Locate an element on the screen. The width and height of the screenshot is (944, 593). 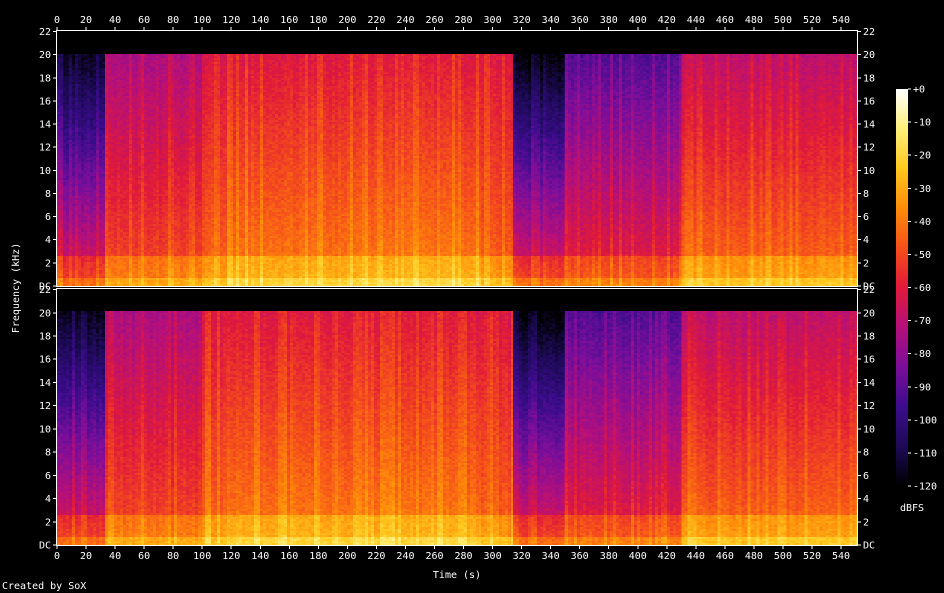
y-tick-label-left: 12 is located at coordinates (45, 406).